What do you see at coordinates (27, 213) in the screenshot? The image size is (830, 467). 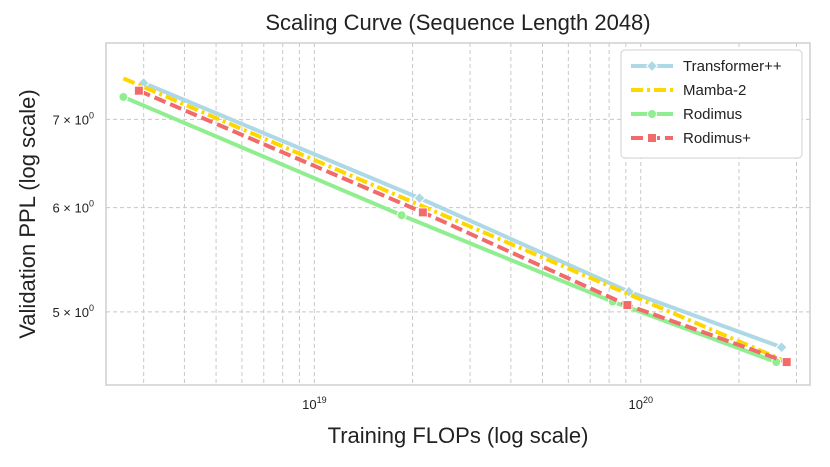 I see `y-axis-label: Validation PPL (log scale)` at bounding box center [27, 213].